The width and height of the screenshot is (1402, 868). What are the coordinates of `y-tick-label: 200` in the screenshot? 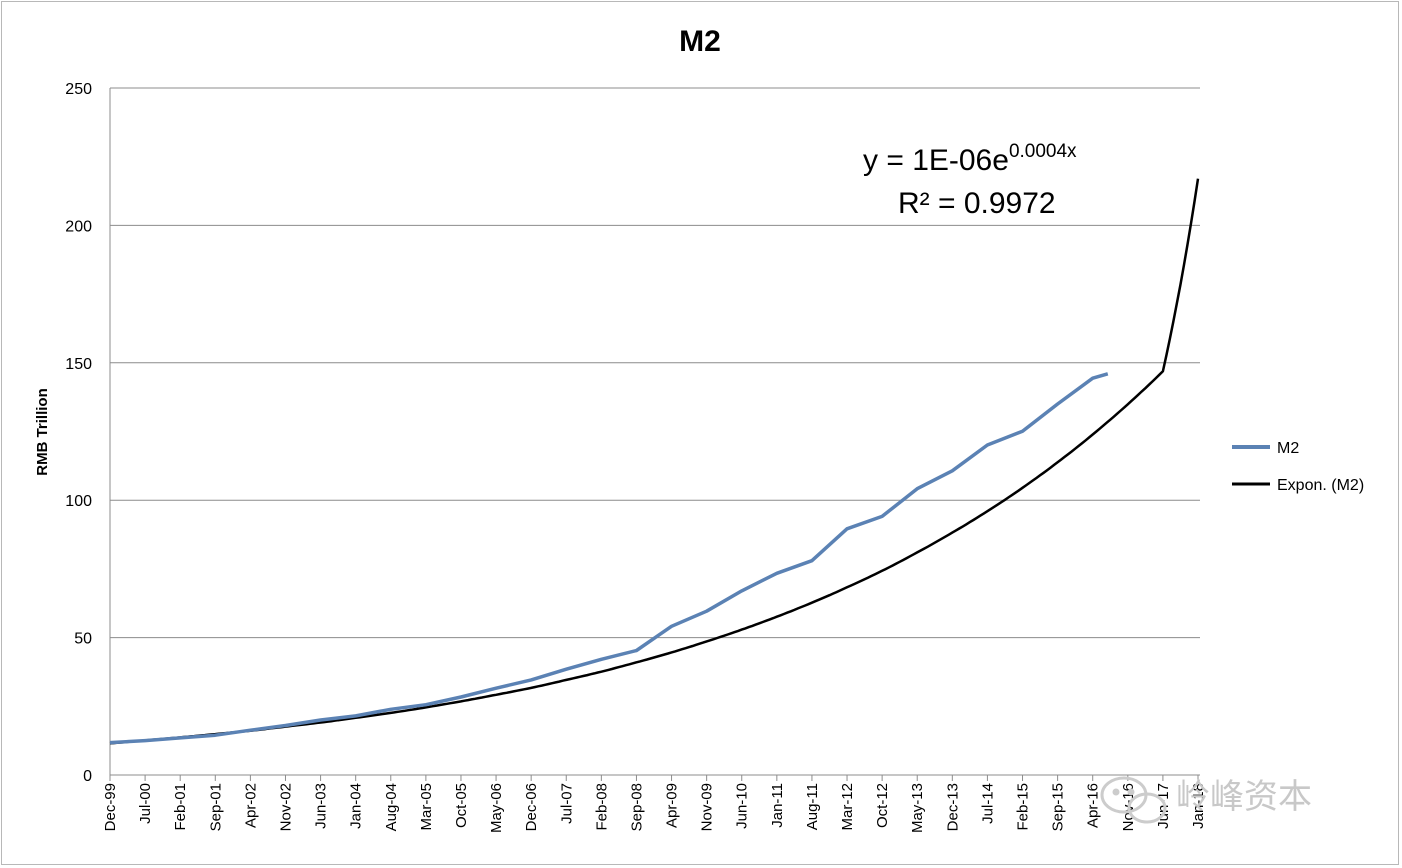 It's located at (78, 226).